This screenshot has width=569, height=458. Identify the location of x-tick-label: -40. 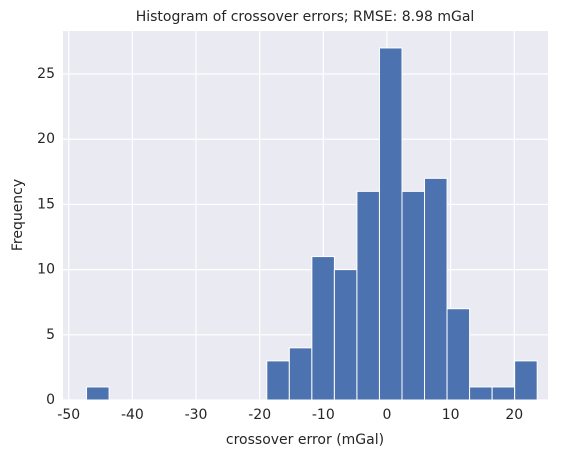
(132, 415).